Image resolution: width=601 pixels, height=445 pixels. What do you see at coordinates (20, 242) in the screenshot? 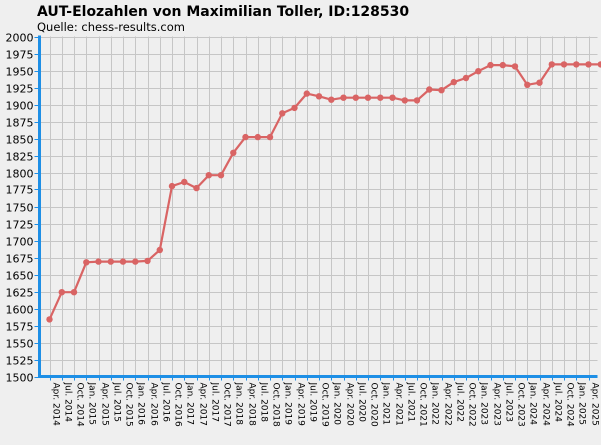
I see `y-tick-label: 1700` at bounding box center [20, 242].